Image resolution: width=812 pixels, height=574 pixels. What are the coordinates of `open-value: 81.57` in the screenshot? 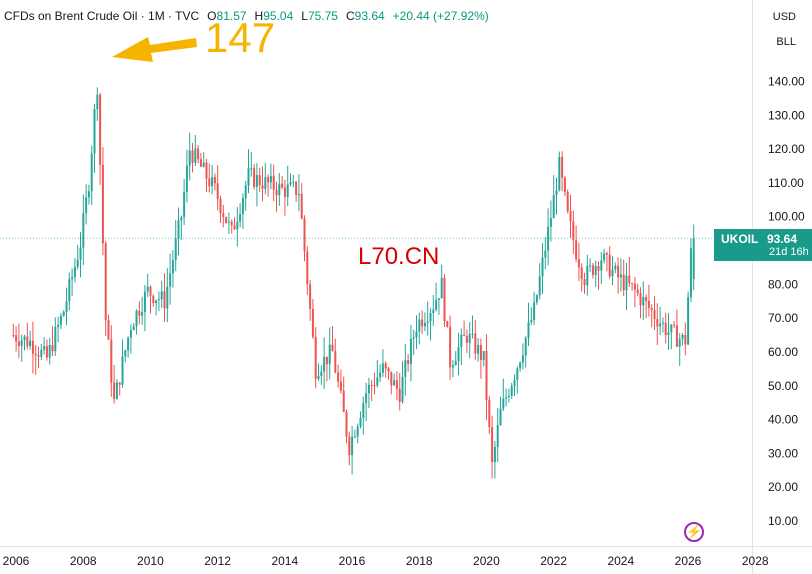 It's located at (231, 16).